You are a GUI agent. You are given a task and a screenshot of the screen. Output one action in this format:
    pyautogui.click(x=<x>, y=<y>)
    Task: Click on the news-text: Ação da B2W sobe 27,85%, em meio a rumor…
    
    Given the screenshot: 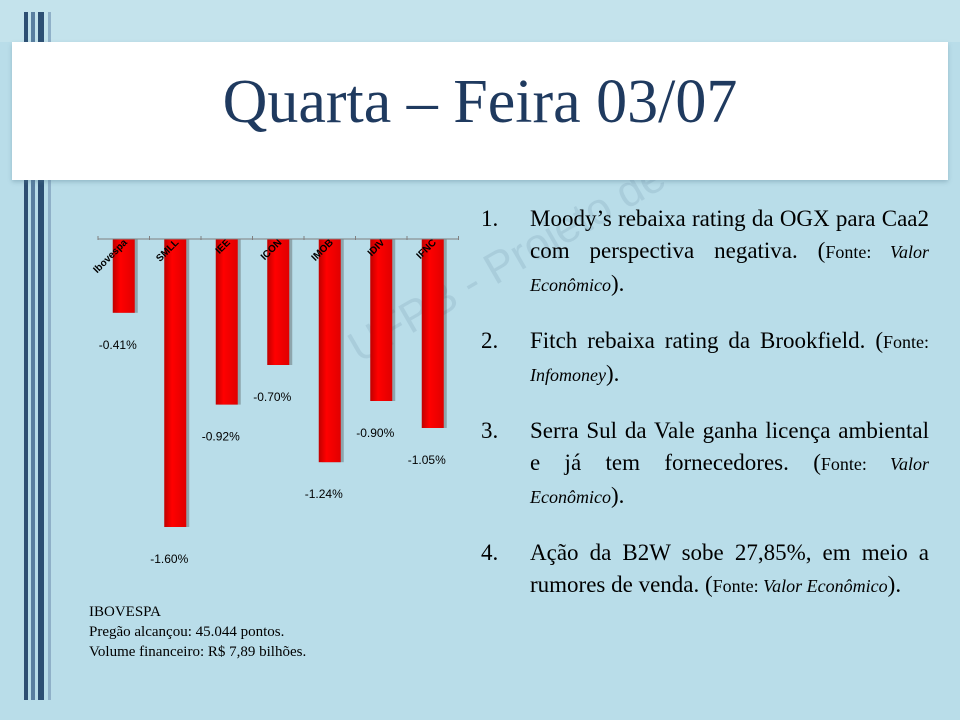 What is the action you would take?
    pyautogui.click(x=729, y=568)
    